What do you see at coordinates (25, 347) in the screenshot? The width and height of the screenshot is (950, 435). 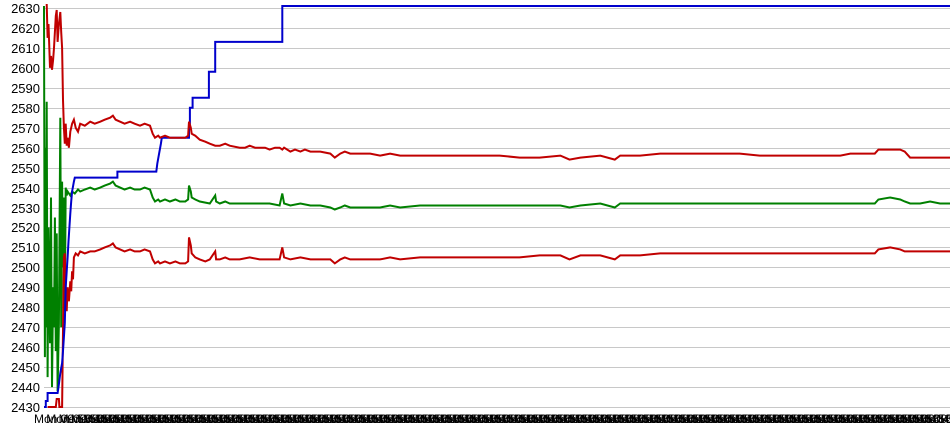 I see `y-tick-label: 2460` at bounding box center [25, 347].